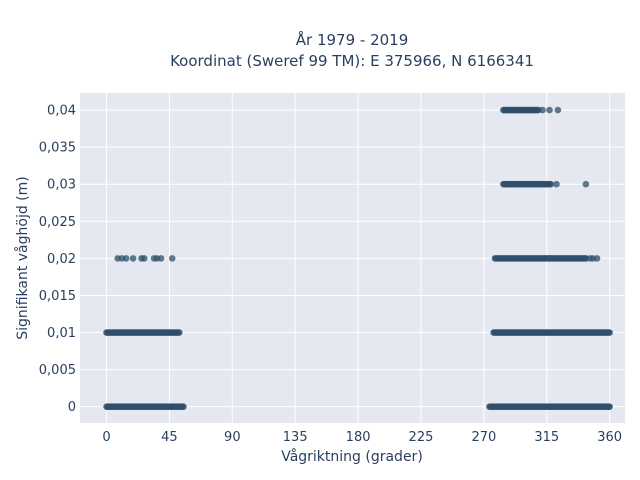 This screenshot has width=640, height=480. Describe the element at coordinates (421, 437) in the screenshot. I see `x-tick-label: 225` at that location.